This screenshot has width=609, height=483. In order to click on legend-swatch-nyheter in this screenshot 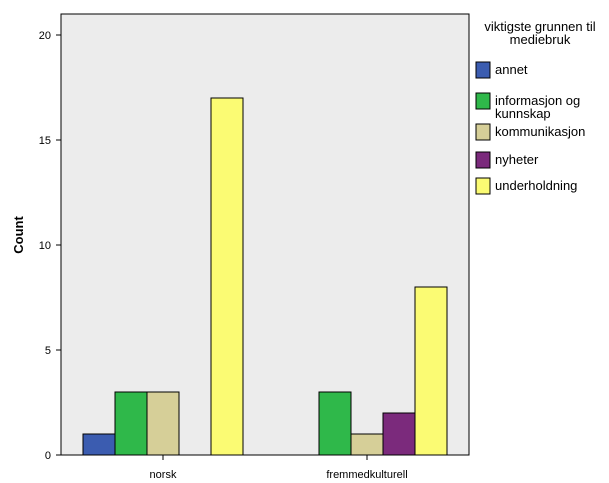, I will do `click(483, 160)`.